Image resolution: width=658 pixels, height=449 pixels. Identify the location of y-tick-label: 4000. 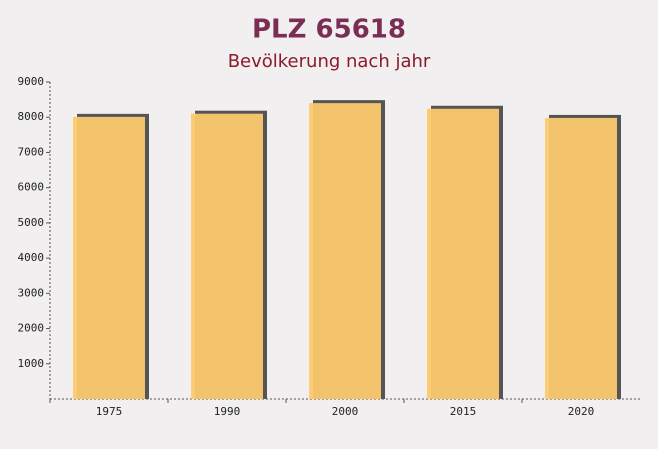
(31, 257).